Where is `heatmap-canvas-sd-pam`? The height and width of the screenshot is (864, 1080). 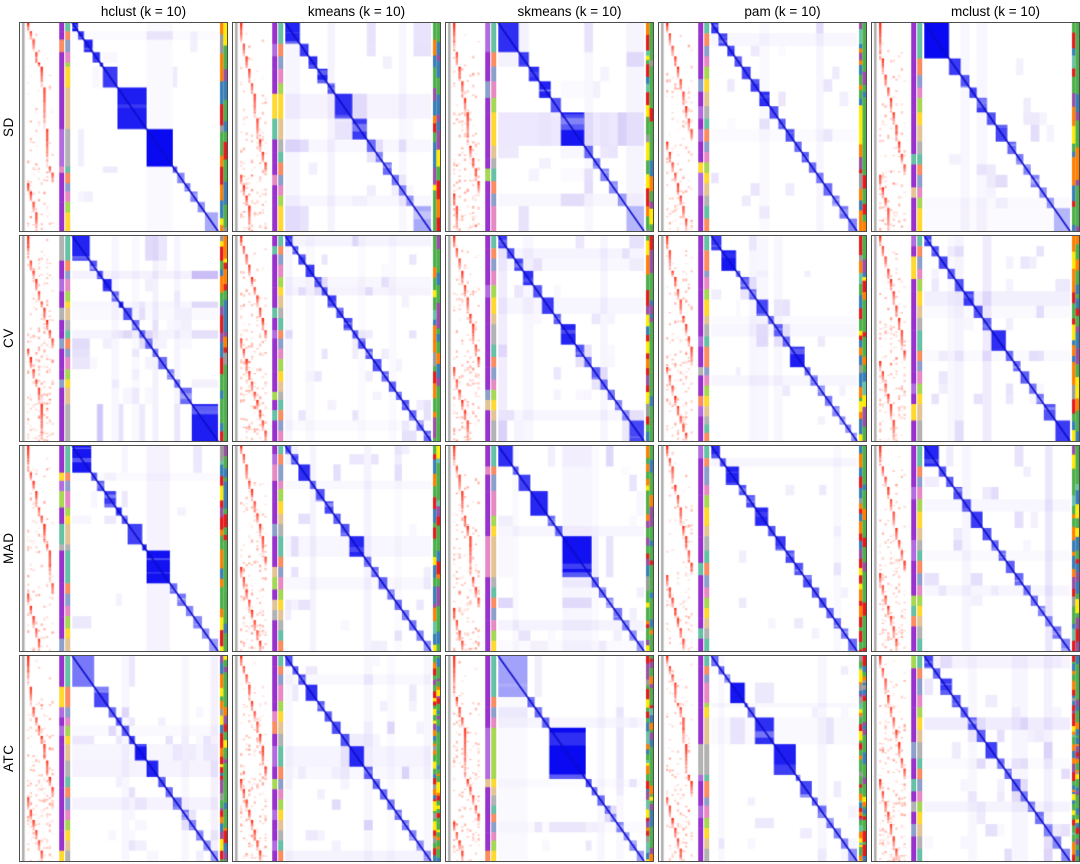
heatmap-canvas-sd-pam is located at coordinates (762, 127).